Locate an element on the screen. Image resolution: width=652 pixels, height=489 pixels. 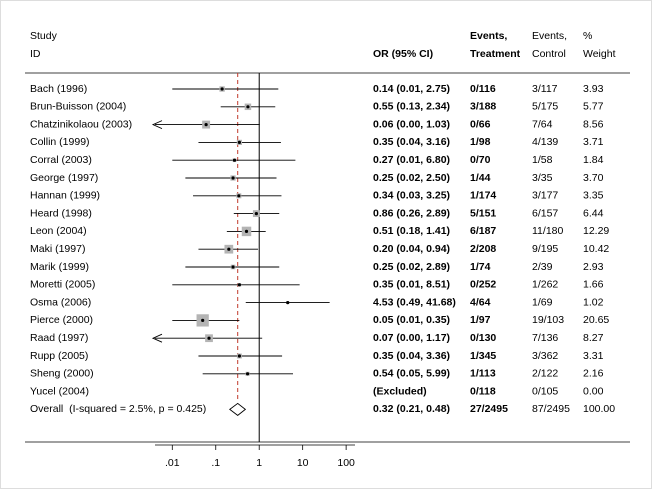
or-label: 0.14 (0.01, 2.75) is located at coordinates (411, 89).